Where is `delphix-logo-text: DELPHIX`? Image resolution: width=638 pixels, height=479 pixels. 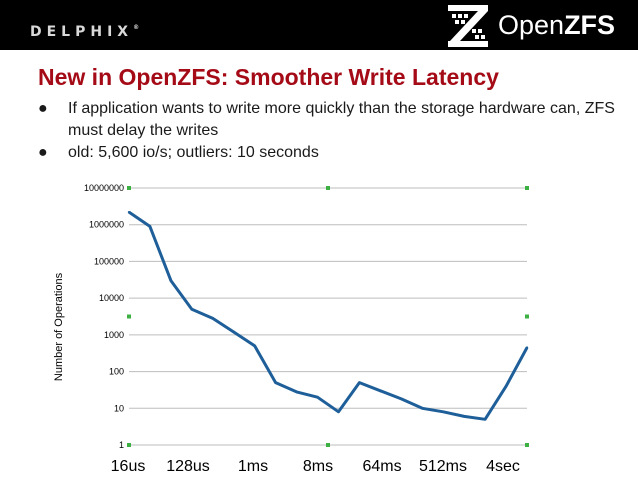
delphix-logo-text: DELPHIX is located at coordinates (82, 32).